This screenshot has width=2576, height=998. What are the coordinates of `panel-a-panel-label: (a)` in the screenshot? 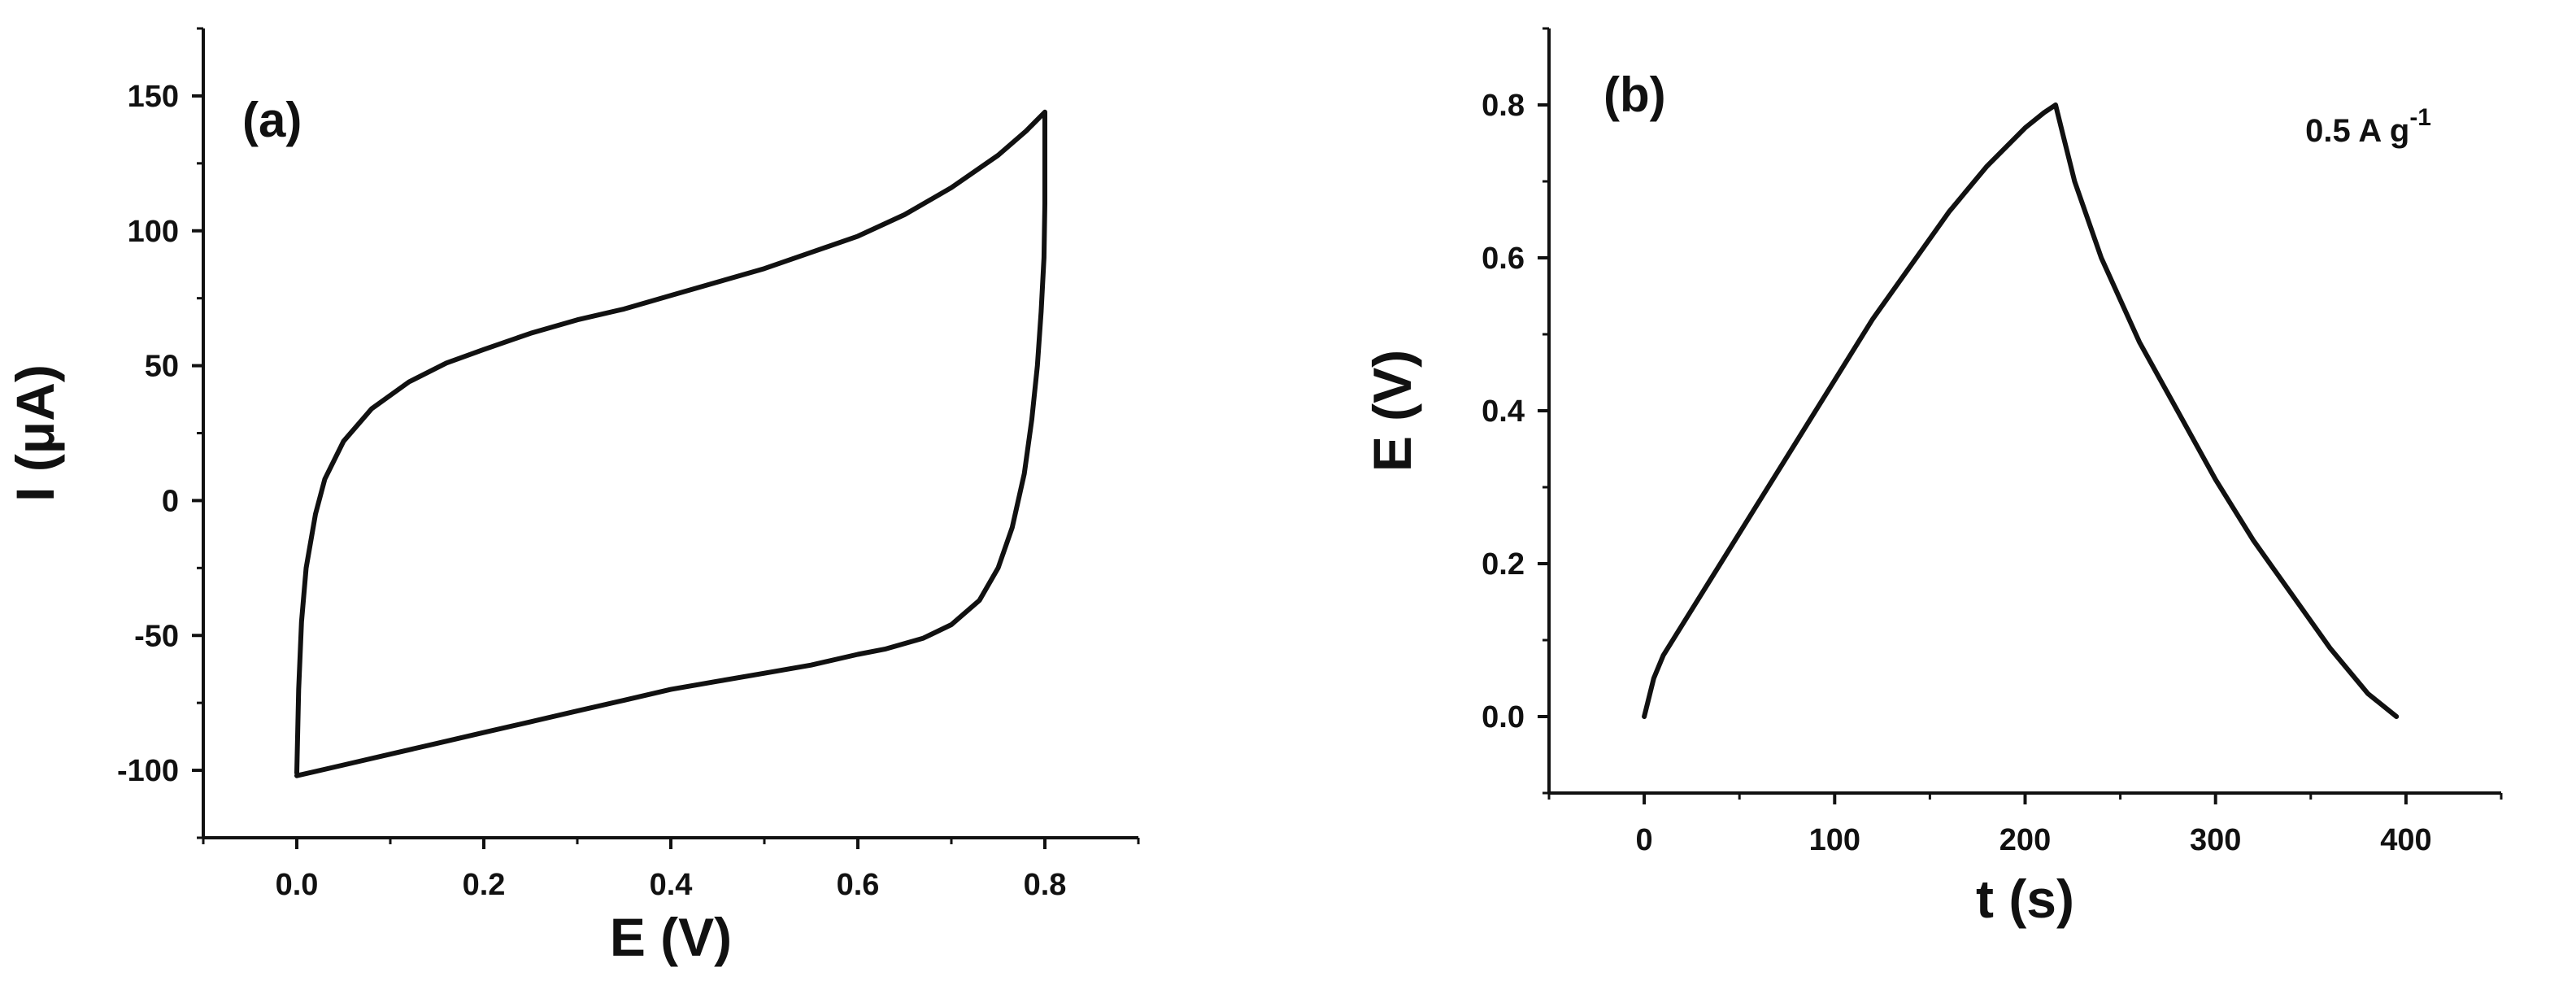 It's located at (272, 120).